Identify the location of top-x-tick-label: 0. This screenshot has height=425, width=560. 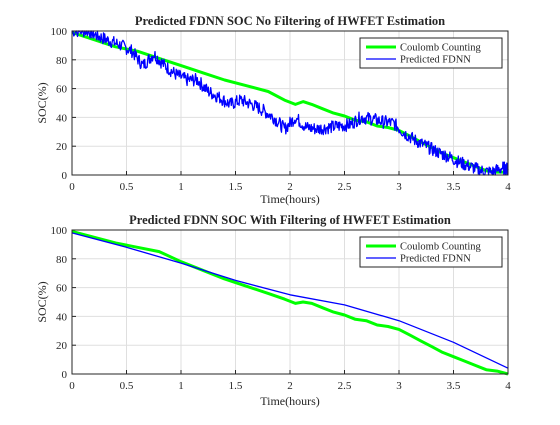
(72, 187).